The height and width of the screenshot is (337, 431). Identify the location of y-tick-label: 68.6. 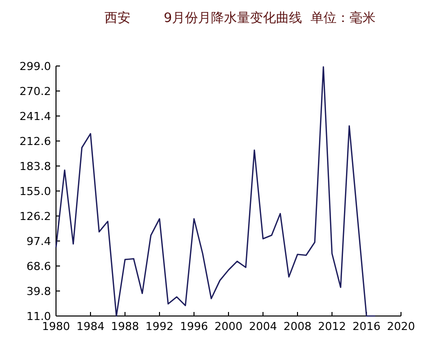
(38, 266).